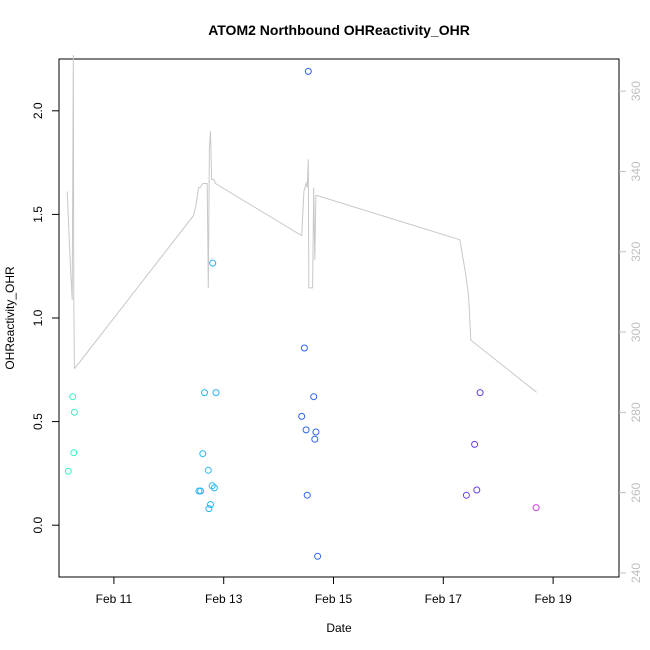  What do you see at coordinates (114, 599) in the screenshot?
I see `x-tick-label: Feb 11` at bounding box center [114, 599].